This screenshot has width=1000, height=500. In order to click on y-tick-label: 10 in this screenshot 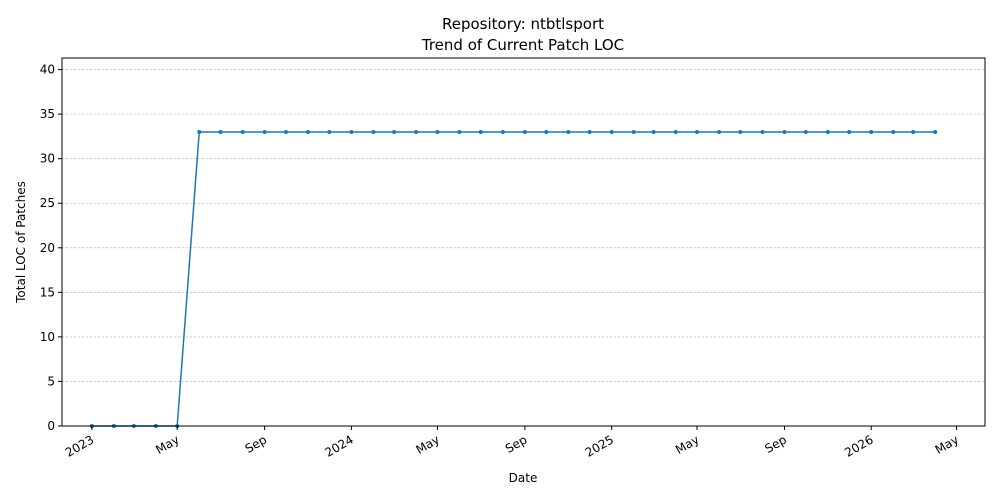, I will do `click(47, 337)`.